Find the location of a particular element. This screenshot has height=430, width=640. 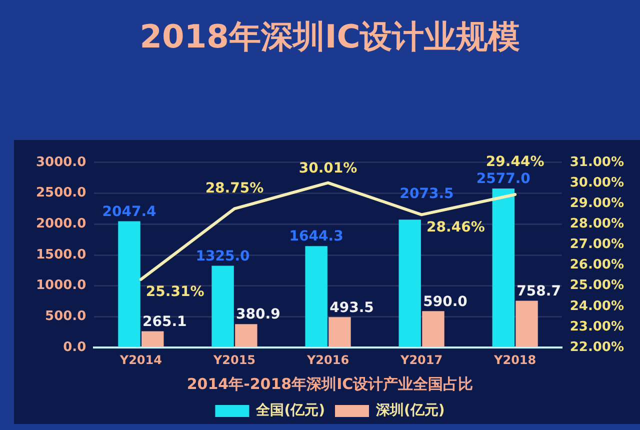

data-label: 30.01% is located at coordinates (328, 168).